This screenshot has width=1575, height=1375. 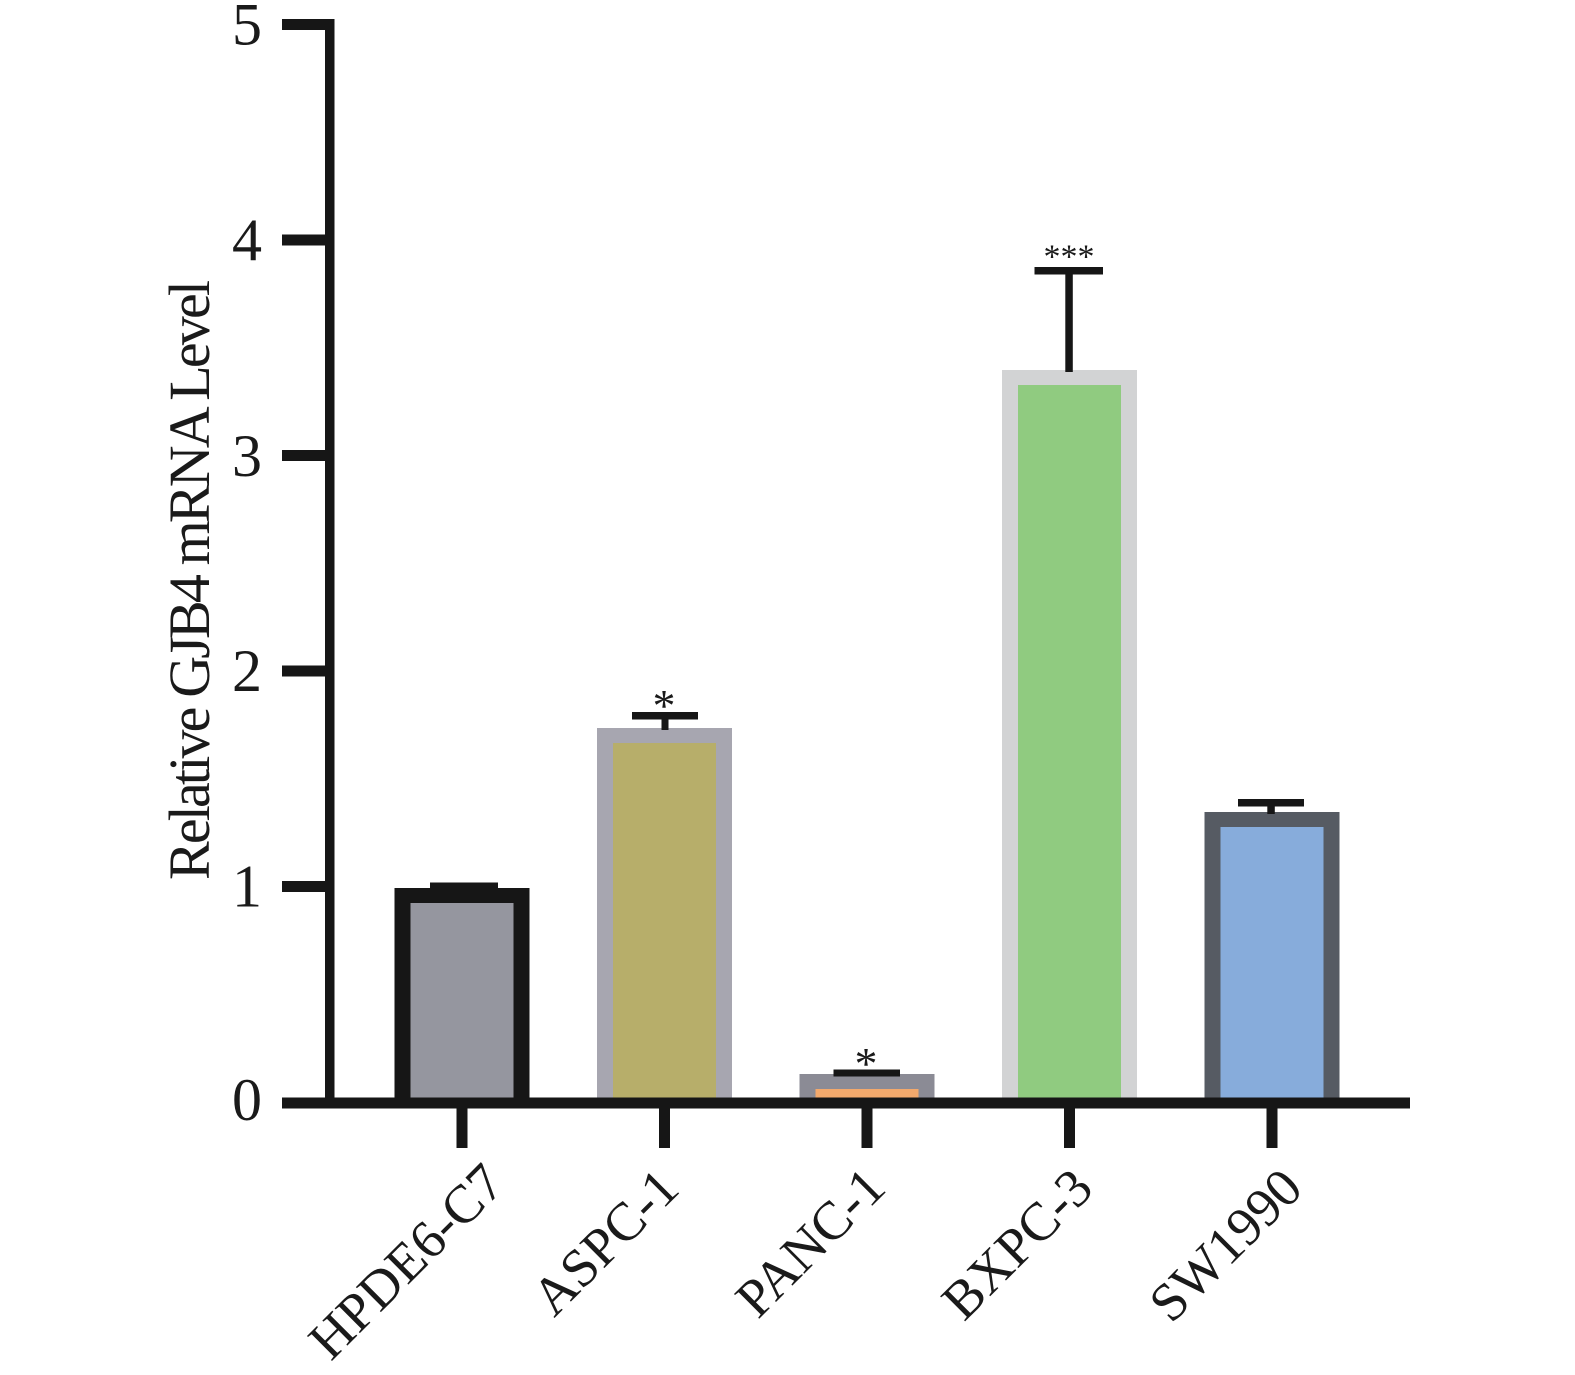 What do you see at coordinates (189, 580) in the screenshot?
I see `svg-text: Relative GJB4 mRNA Level` at bounding box center [189, 580].